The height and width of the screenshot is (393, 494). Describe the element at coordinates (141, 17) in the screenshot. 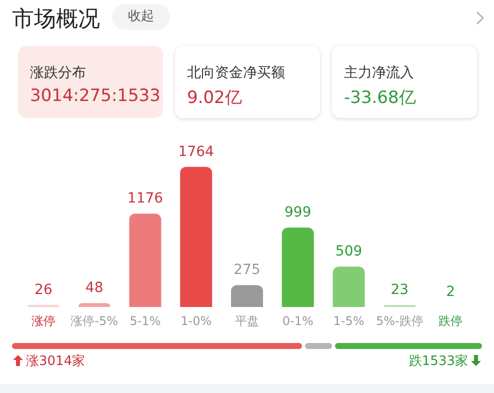

I see `text: 收起` at that location.